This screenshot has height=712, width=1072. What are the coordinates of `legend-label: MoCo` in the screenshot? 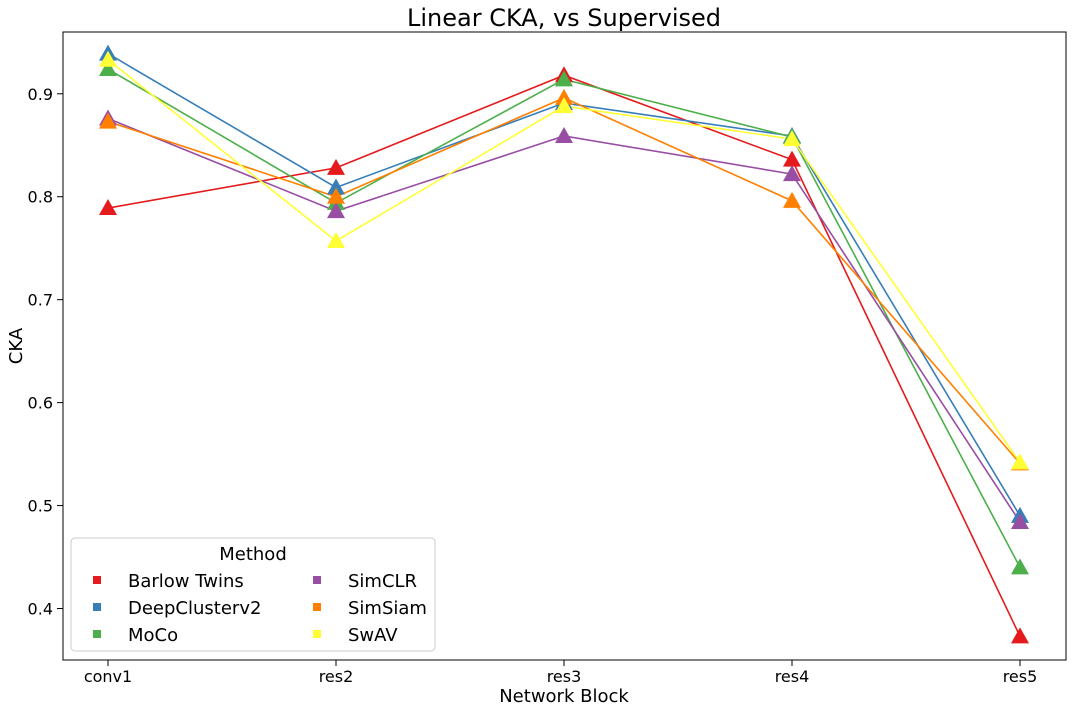 It's located at (153, 635).